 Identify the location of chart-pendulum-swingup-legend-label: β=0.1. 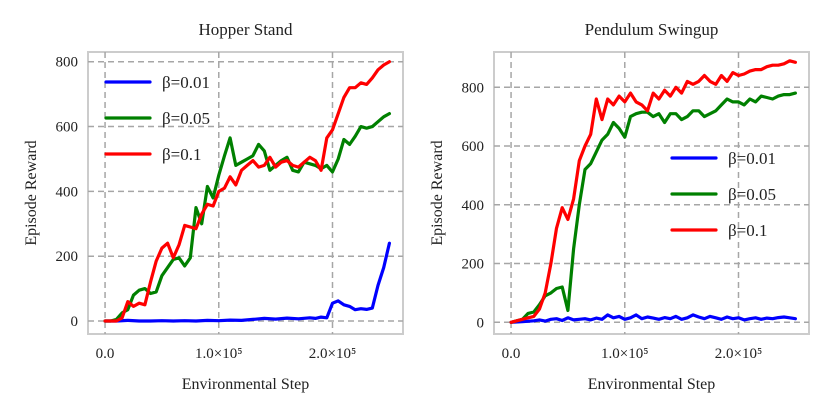
(748, 230).